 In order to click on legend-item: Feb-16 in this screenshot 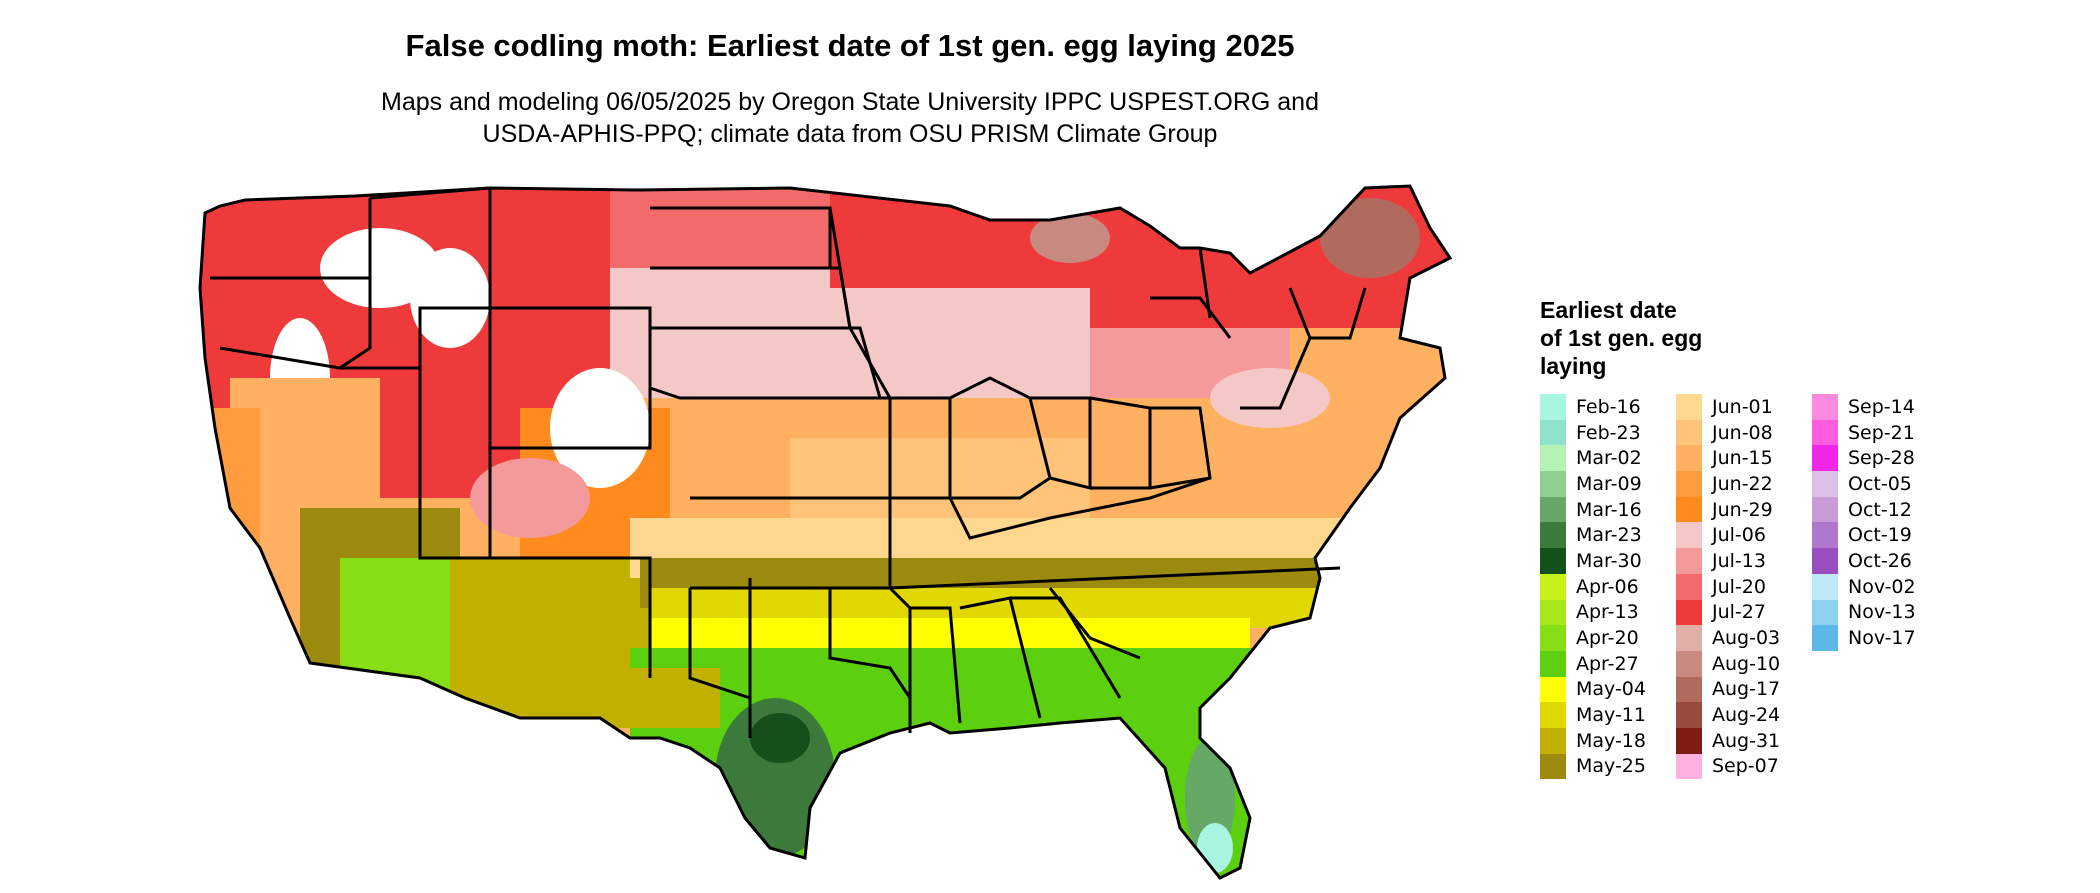, I will do `click(1603, 407)`.